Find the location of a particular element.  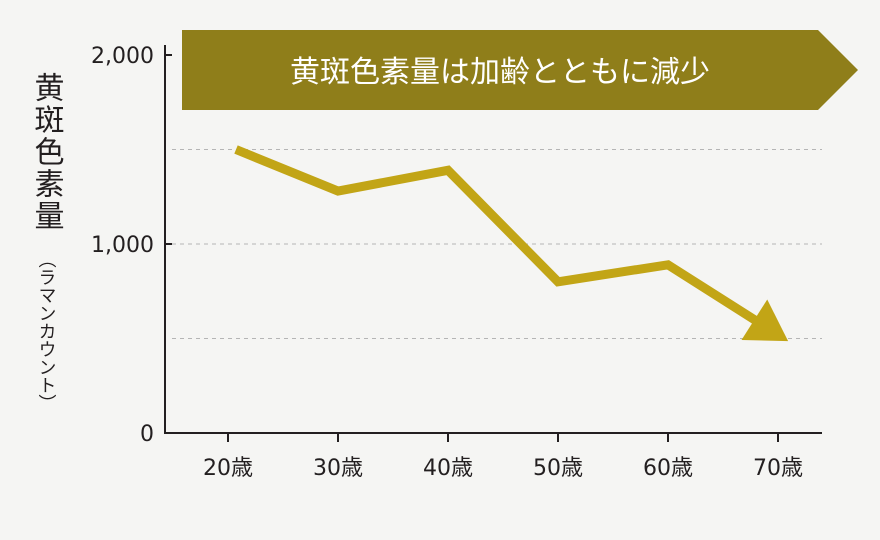

chart-title: 黄斑色素量は加齢とともに減少 is located at coordinates (500, 72).